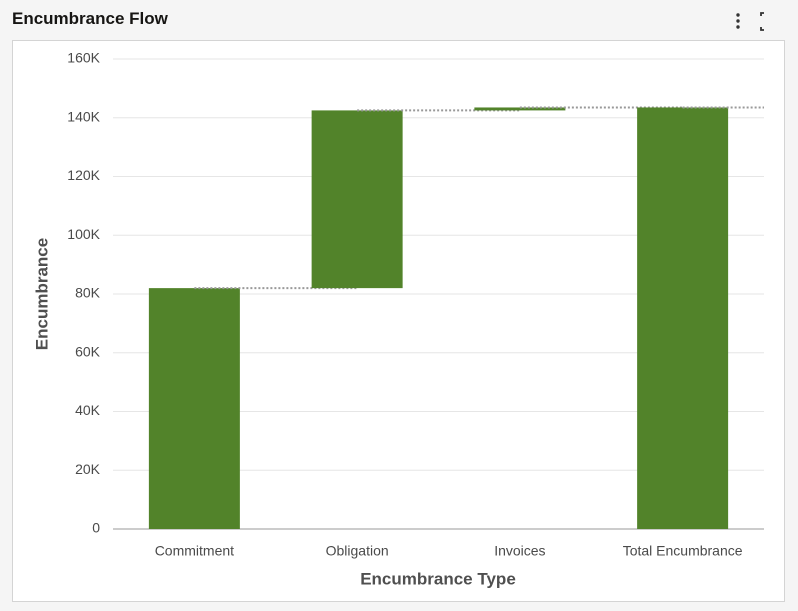 The image size is (798, 611). What do you see at coordinates (83, 58) in the screenshot?
I see `y-tick-label: 160K` at bounding box center [83, 58].